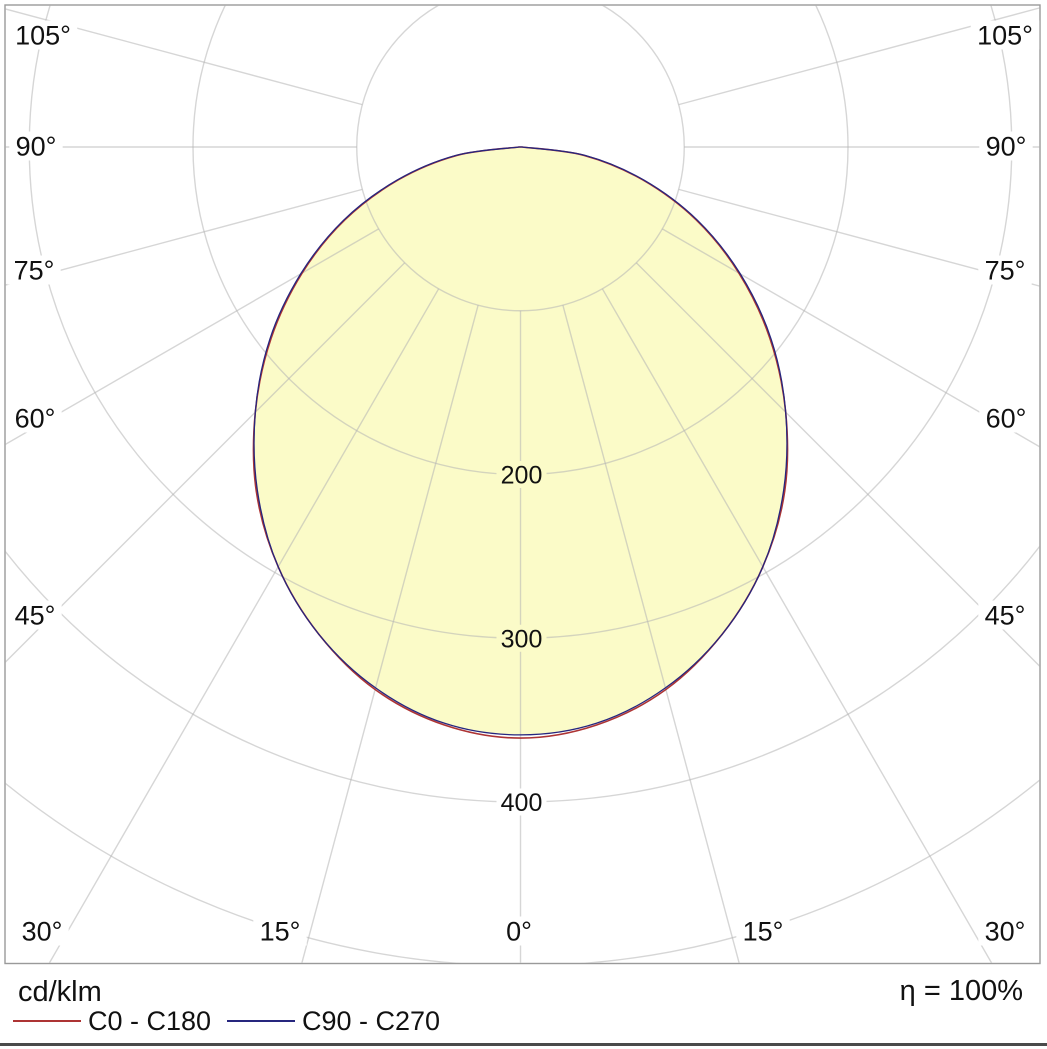  I want to click on angle-label-right-105°-bg, so click(1005, 35).